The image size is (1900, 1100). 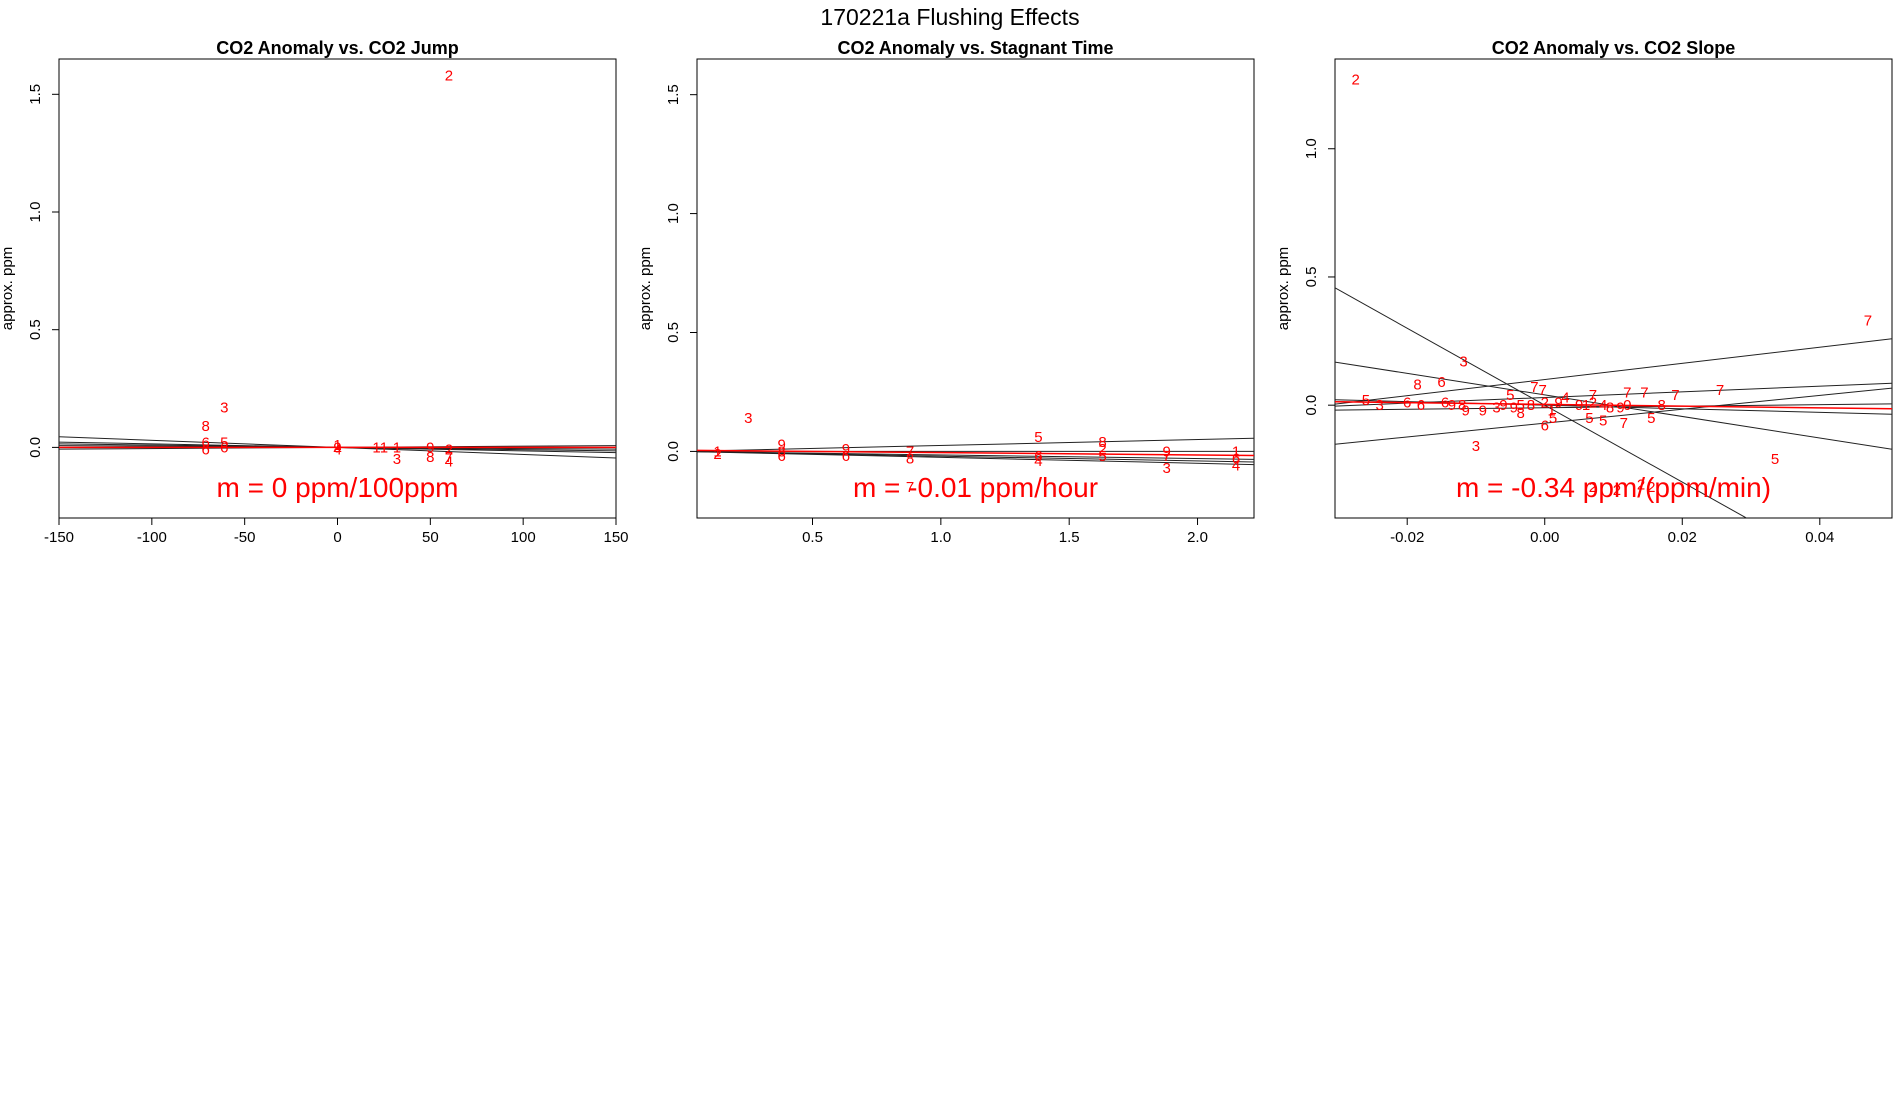 What do you see at coordinates (1197, 537) in the screenshot?
I see `x-tick-label: 2.0` at bounding box center [1197, 537].